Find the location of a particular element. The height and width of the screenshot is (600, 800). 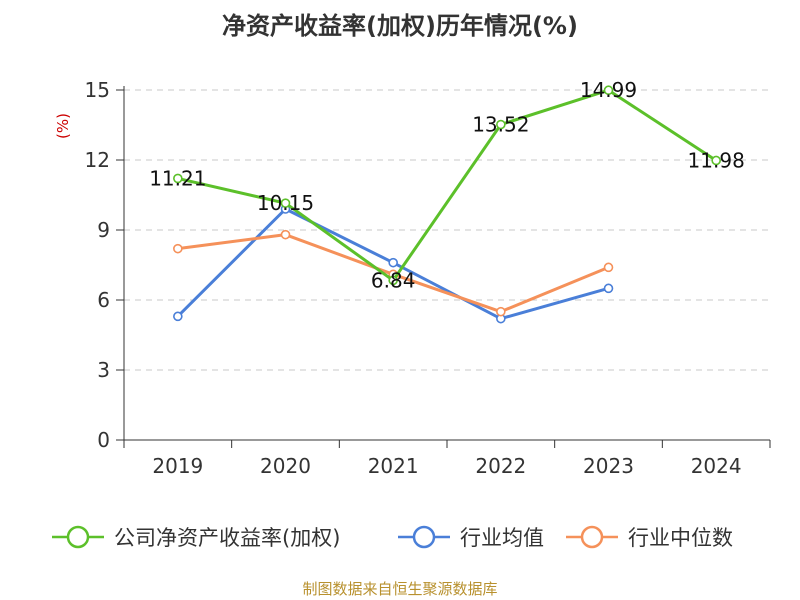

data-label: 10.15 is located at coordinates (285, 203).